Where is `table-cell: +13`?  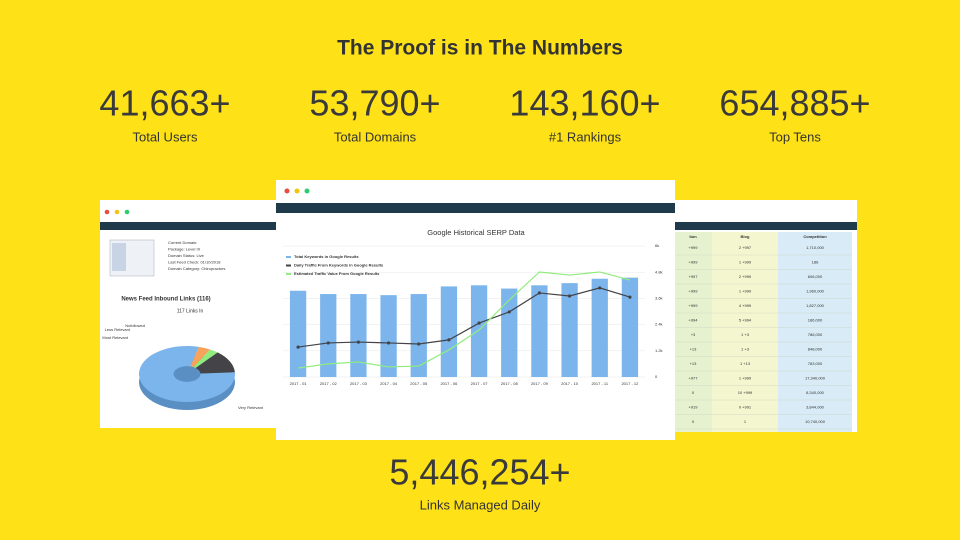 table-cell: +13 is located at coordinates (694, 363).